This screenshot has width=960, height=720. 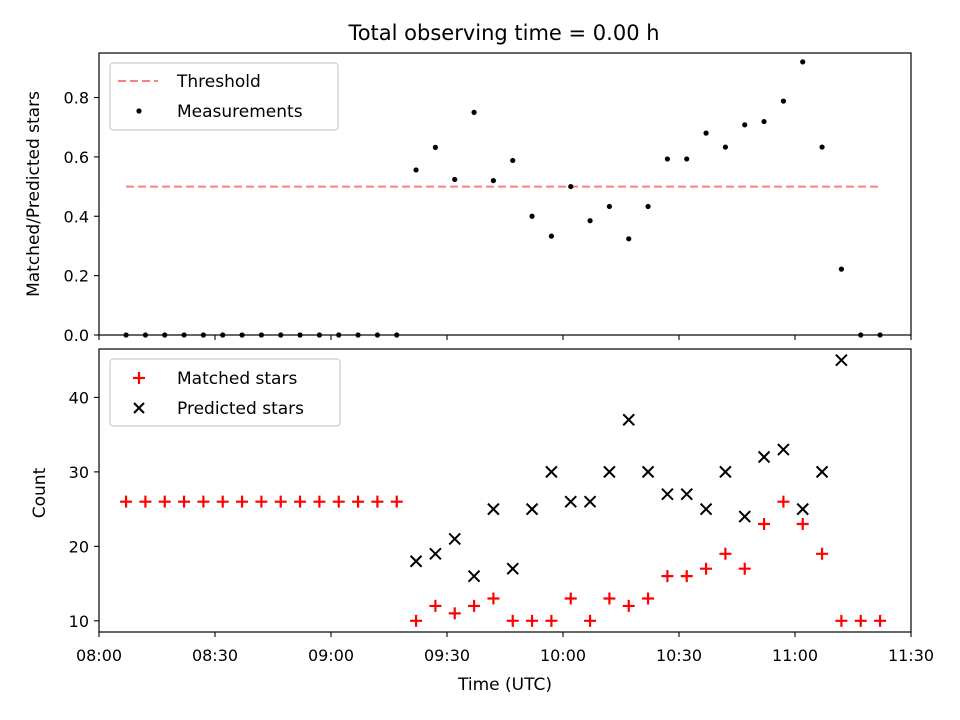 What do you see at coordinates (76, 157) in the screenshot?
I see `y-tick-label: 0.6` at bounding box center [76, 157].